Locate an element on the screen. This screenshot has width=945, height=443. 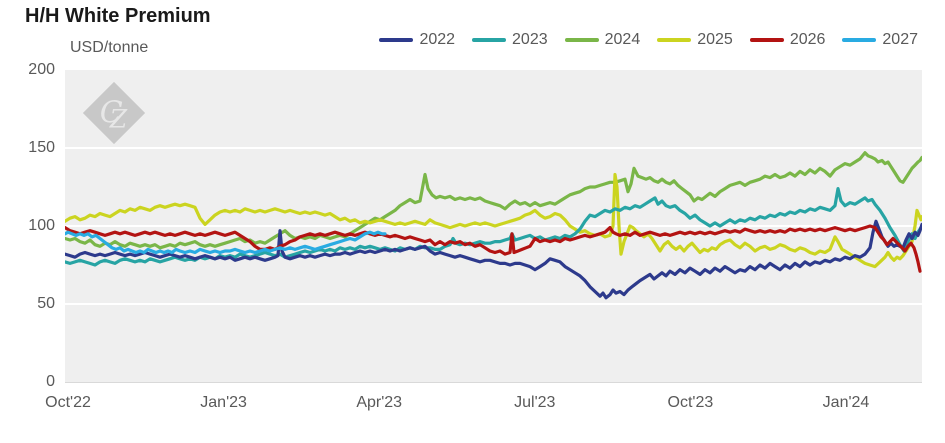
legend-item-2025: 2025 is located at coordinates (695, 40).